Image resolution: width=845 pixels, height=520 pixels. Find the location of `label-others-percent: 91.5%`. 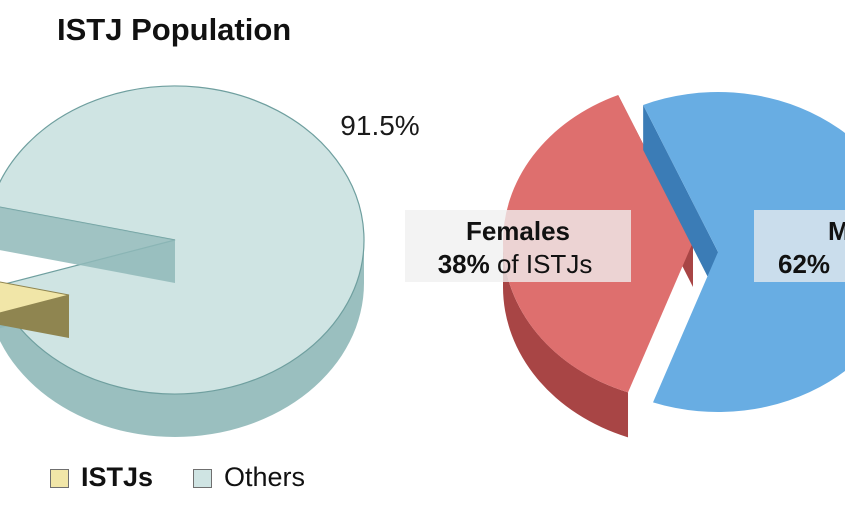

label-others-percent: 91.5% is located at coordinates (379, 125).